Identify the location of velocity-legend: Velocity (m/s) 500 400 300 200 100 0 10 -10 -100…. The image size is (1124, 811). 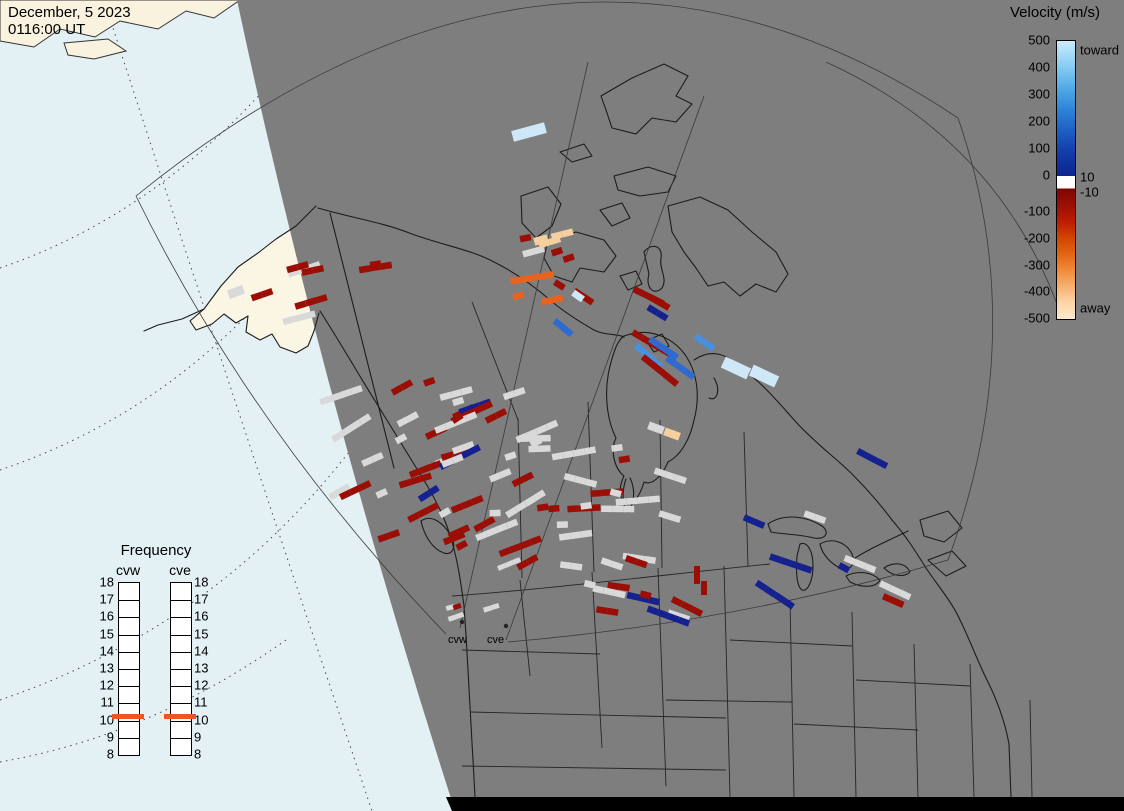
(1062, 169).